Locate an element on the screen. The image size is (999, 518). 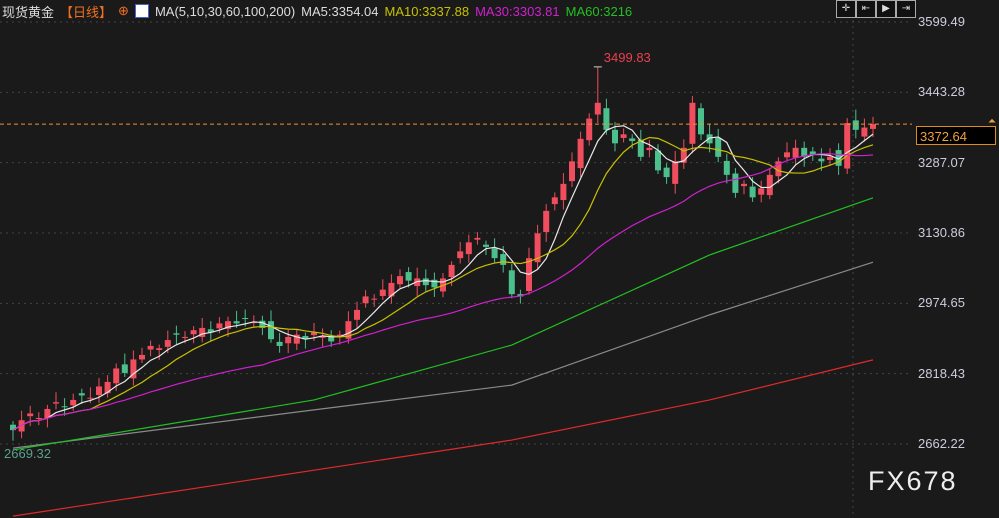
y-tick-label: 3287.07 is located at coordinates (941, 162).